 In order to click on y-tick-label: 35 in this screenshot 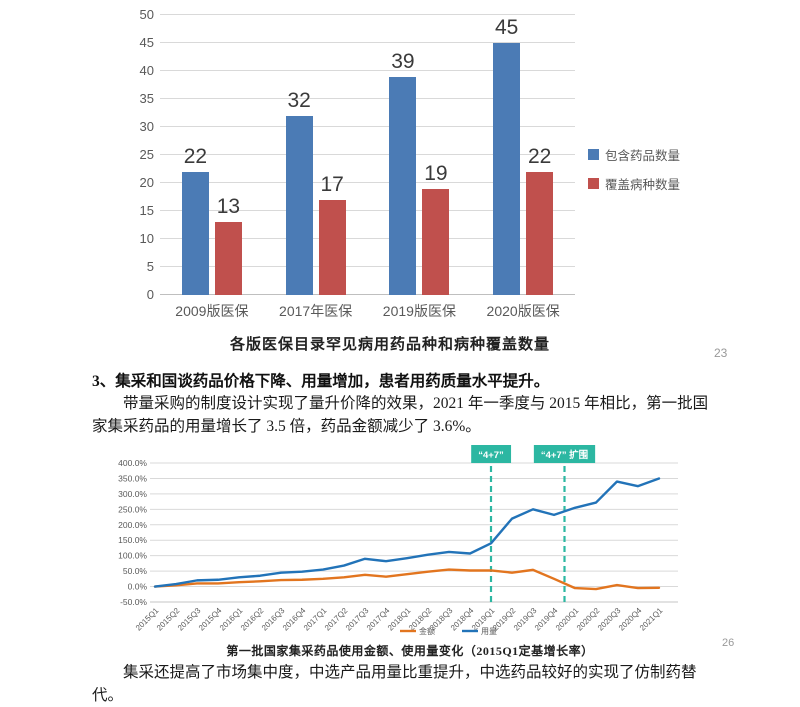, I will do `click(146, 98)`.